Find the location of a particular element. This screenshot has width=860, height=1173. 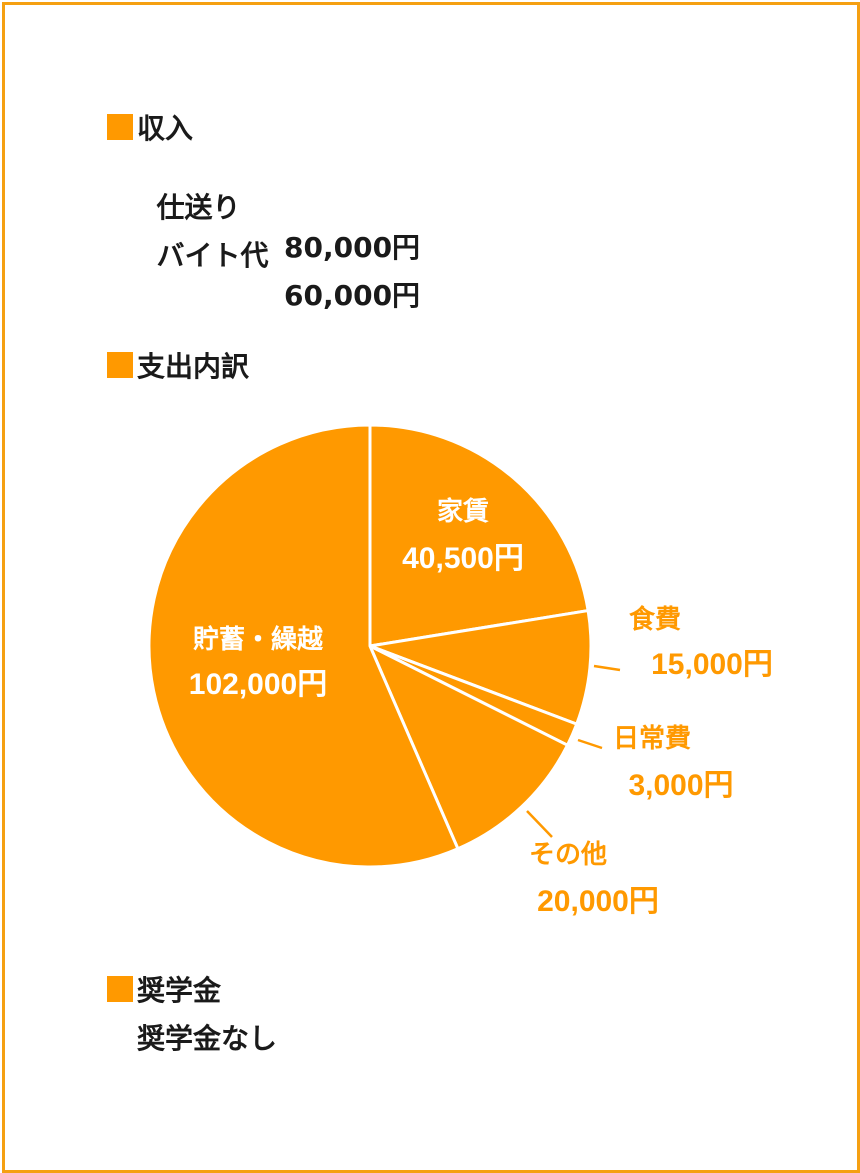

scholarship-text: 奨学金なし is located at coordinates (207, 1038).